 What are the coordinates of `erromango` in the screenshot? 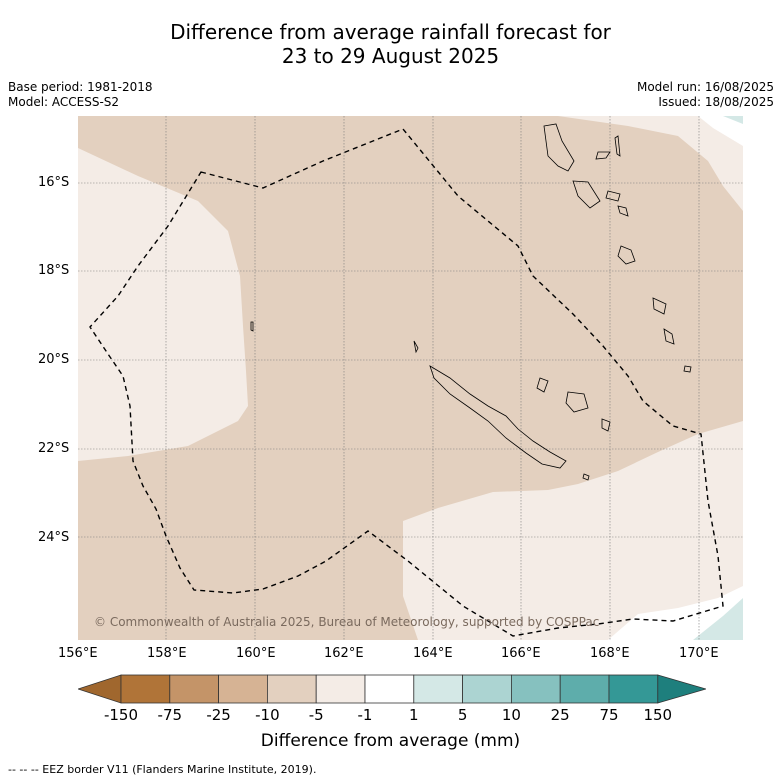 It's located at (659, 306).